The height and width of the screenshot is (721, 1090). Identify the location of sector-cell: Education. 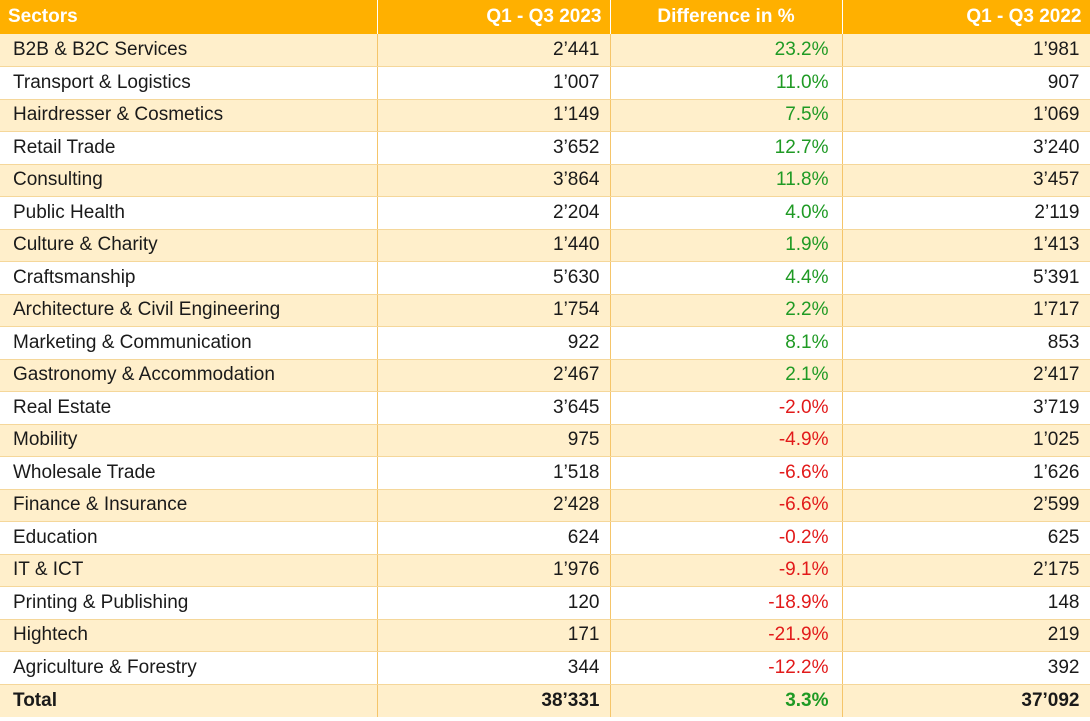
(189, 538).